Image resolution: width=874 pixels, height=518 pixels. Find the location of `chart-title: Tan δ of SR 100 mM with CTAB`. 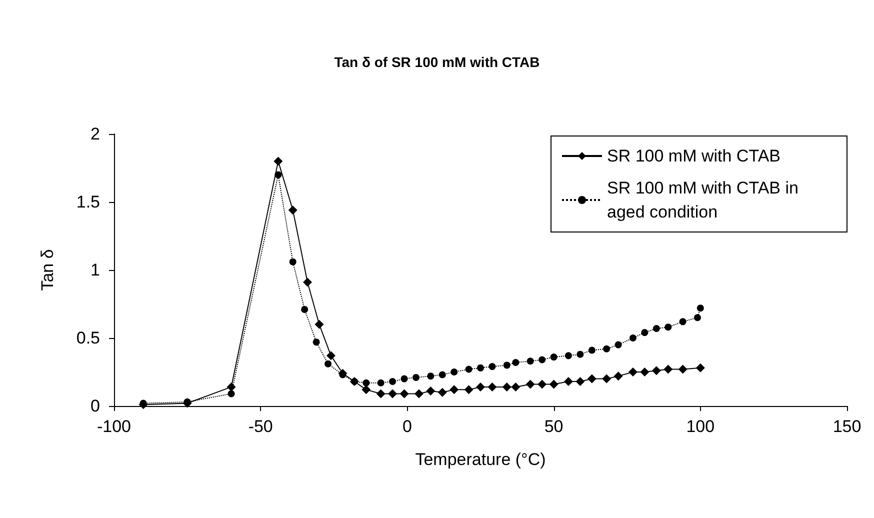

chart-title: Tan δ of SR 100 mM with CTAB is located at coordinates (437, 62).